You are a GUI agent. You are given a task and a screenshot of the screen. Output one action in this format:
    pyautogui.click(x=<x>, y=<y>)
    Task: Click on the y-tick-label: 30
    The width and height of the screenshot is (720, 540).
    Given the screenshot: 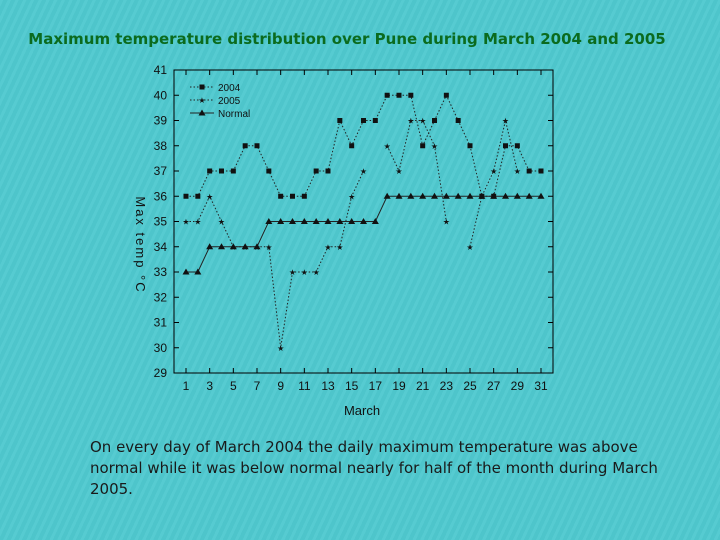 What is the action you would take?
    pyautogui.click(x=161, y=348)
    